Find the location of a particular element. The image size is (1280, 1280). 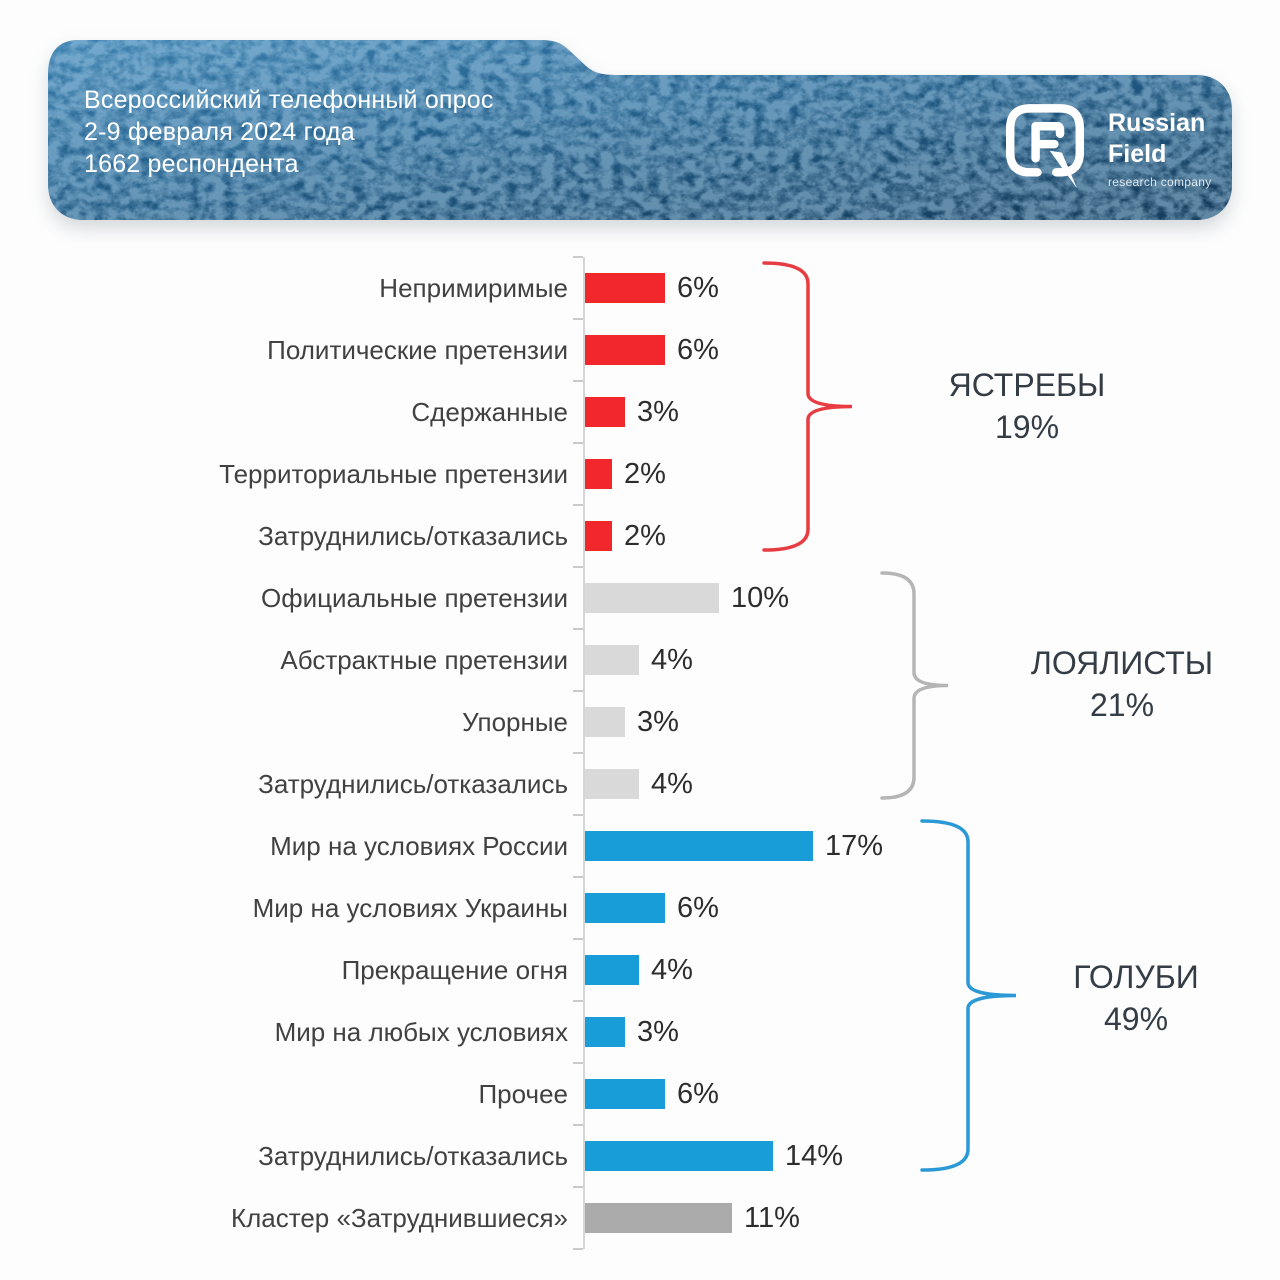

category-label: Мир на условиях Украины is located at coordinates (410, 907).